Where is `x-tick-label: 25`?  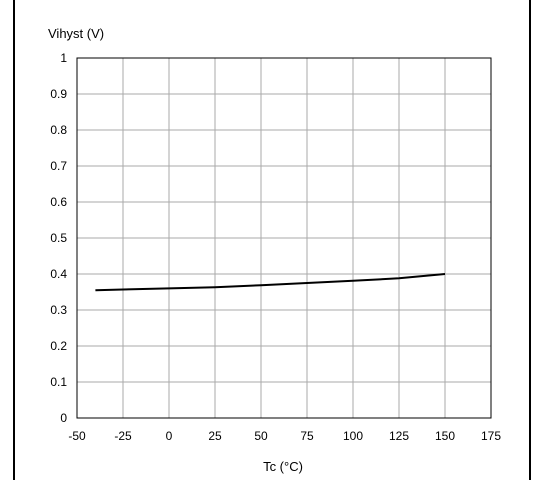 x-tick-label: 25 is located at coordinates (215, 436).